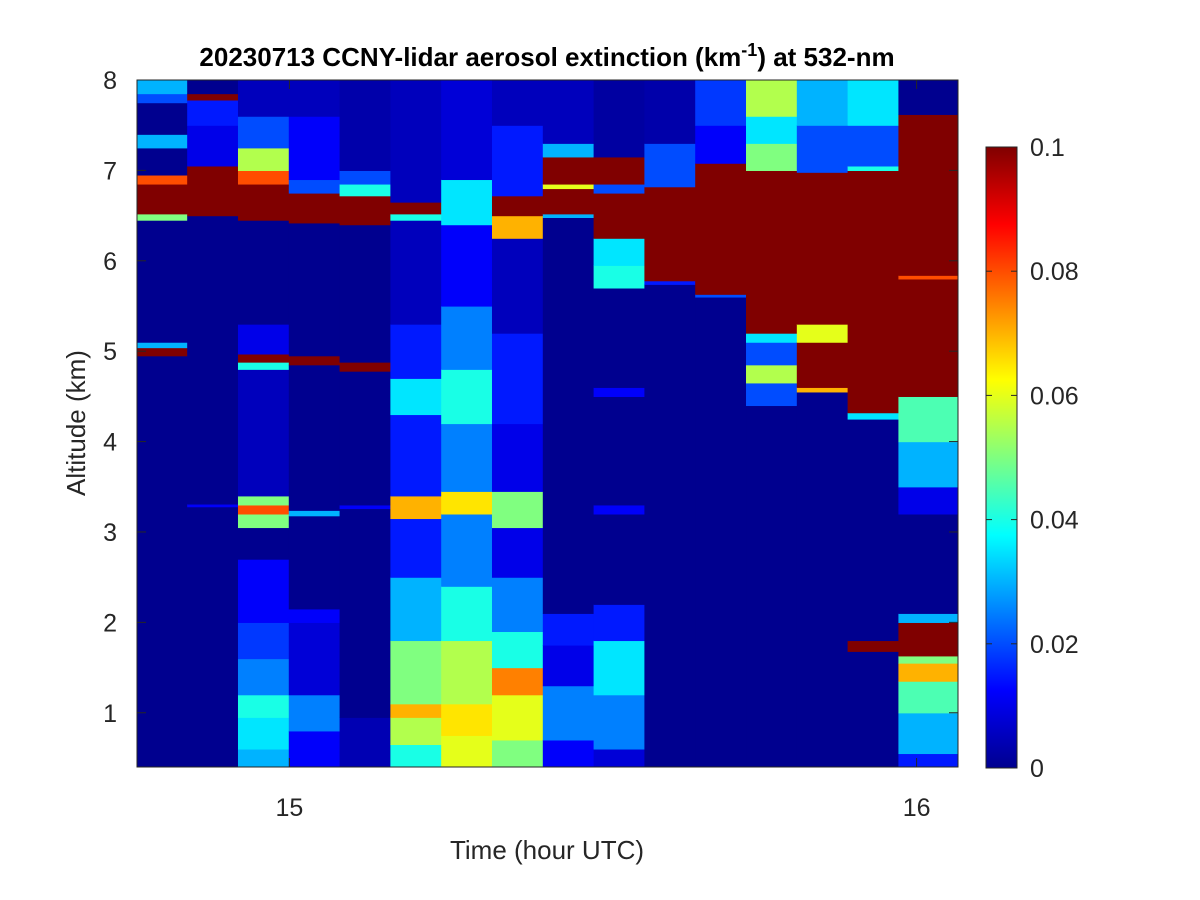 This screenshot has width=1200, height=900. What do you see at coordinates (1054, 645) in the screenshot?
I see `colorbar-tick-label: 0.02` at bounding box center [1054, 645].